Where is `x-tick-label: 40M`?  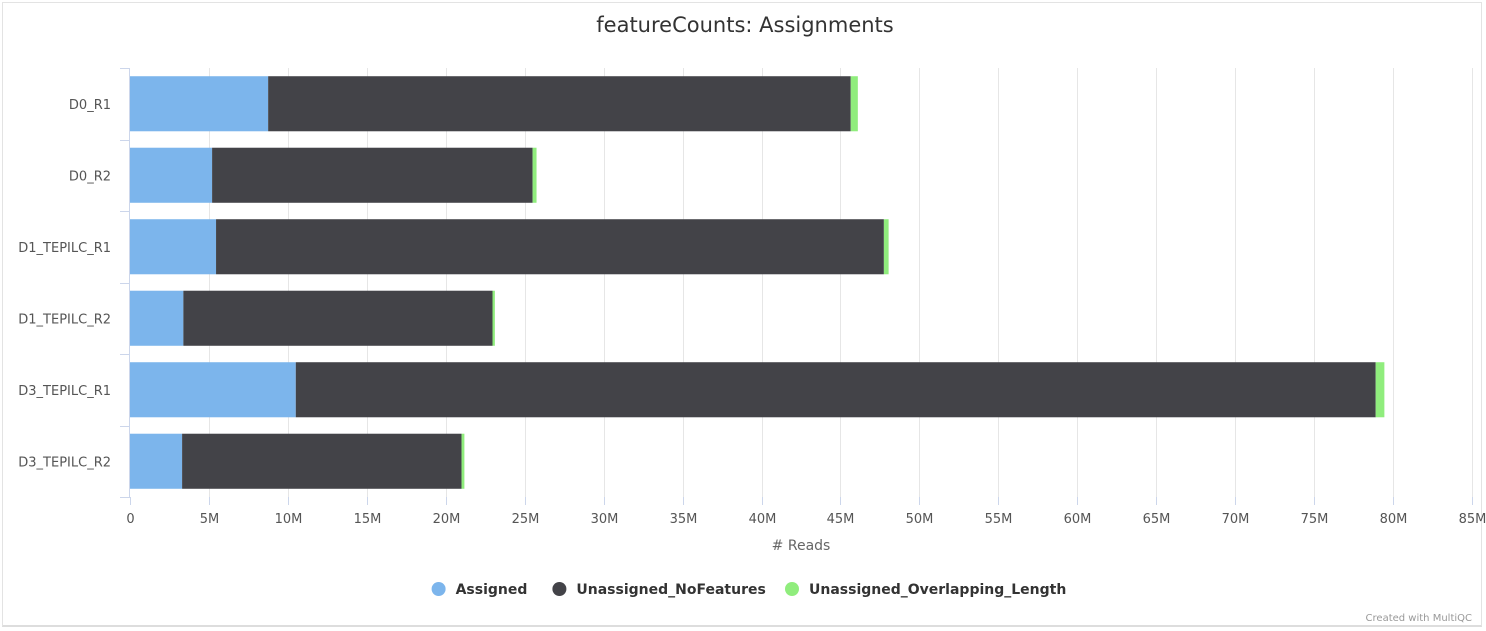 x-tick-label: 40M is located at coordinates (763, 519).